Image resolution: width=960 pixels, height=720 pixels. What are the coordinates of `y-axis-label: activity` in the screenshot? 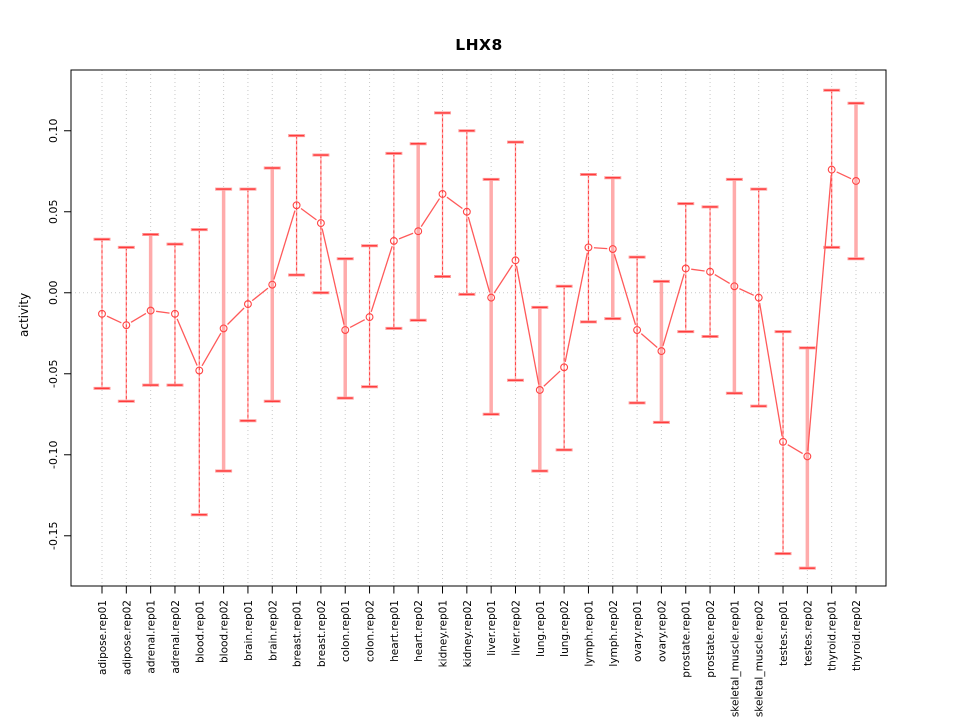 It's located at (24, 314).